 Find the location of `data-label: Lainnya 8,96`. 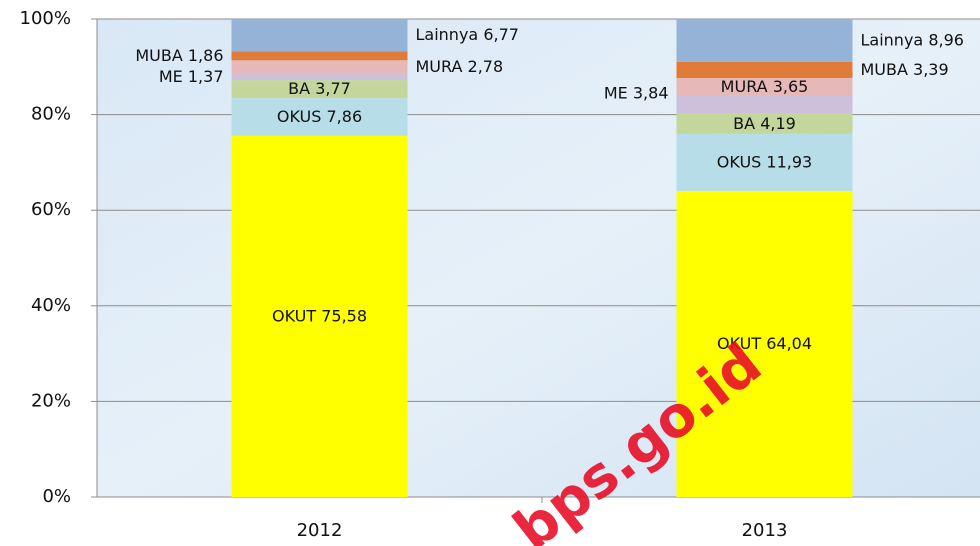

data-label: Lainnya 8,96 is located at coordinates (912, 39).